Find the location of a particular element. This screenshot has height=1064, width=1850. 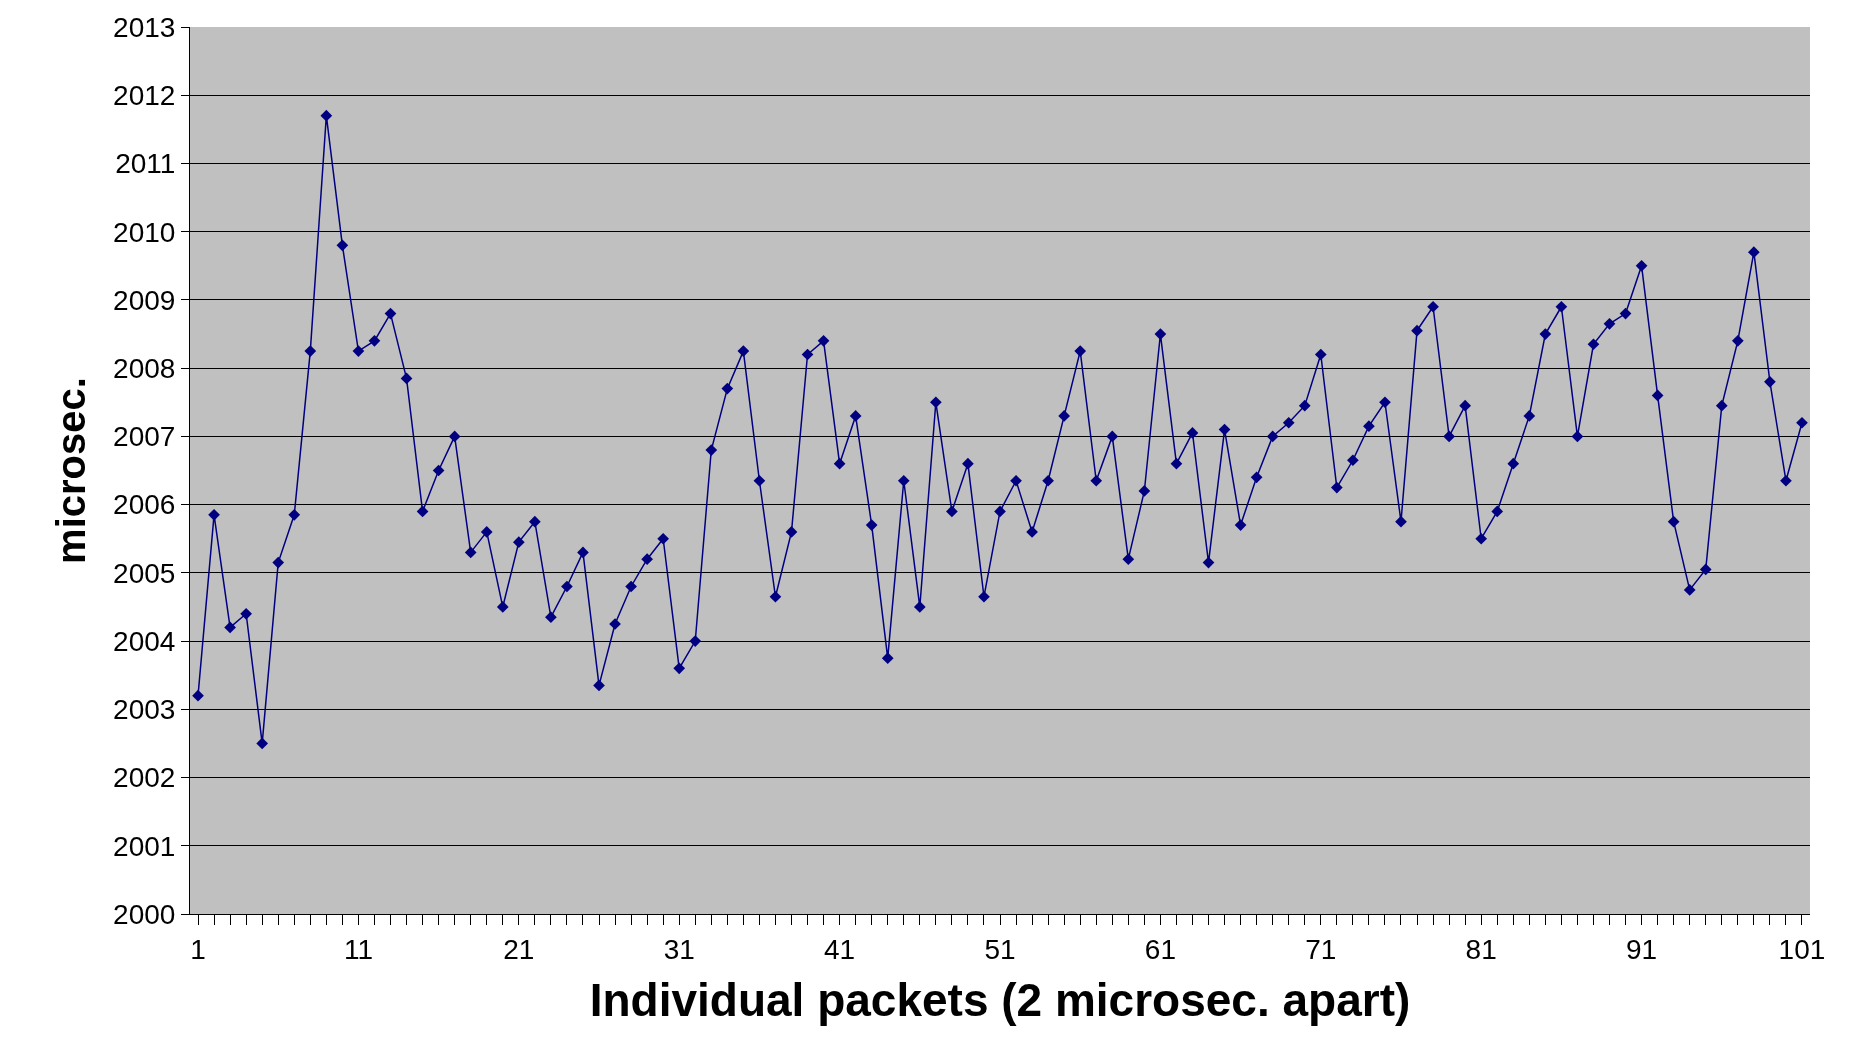

y-tick-label: 2002 is located at coordinates (144, 778).